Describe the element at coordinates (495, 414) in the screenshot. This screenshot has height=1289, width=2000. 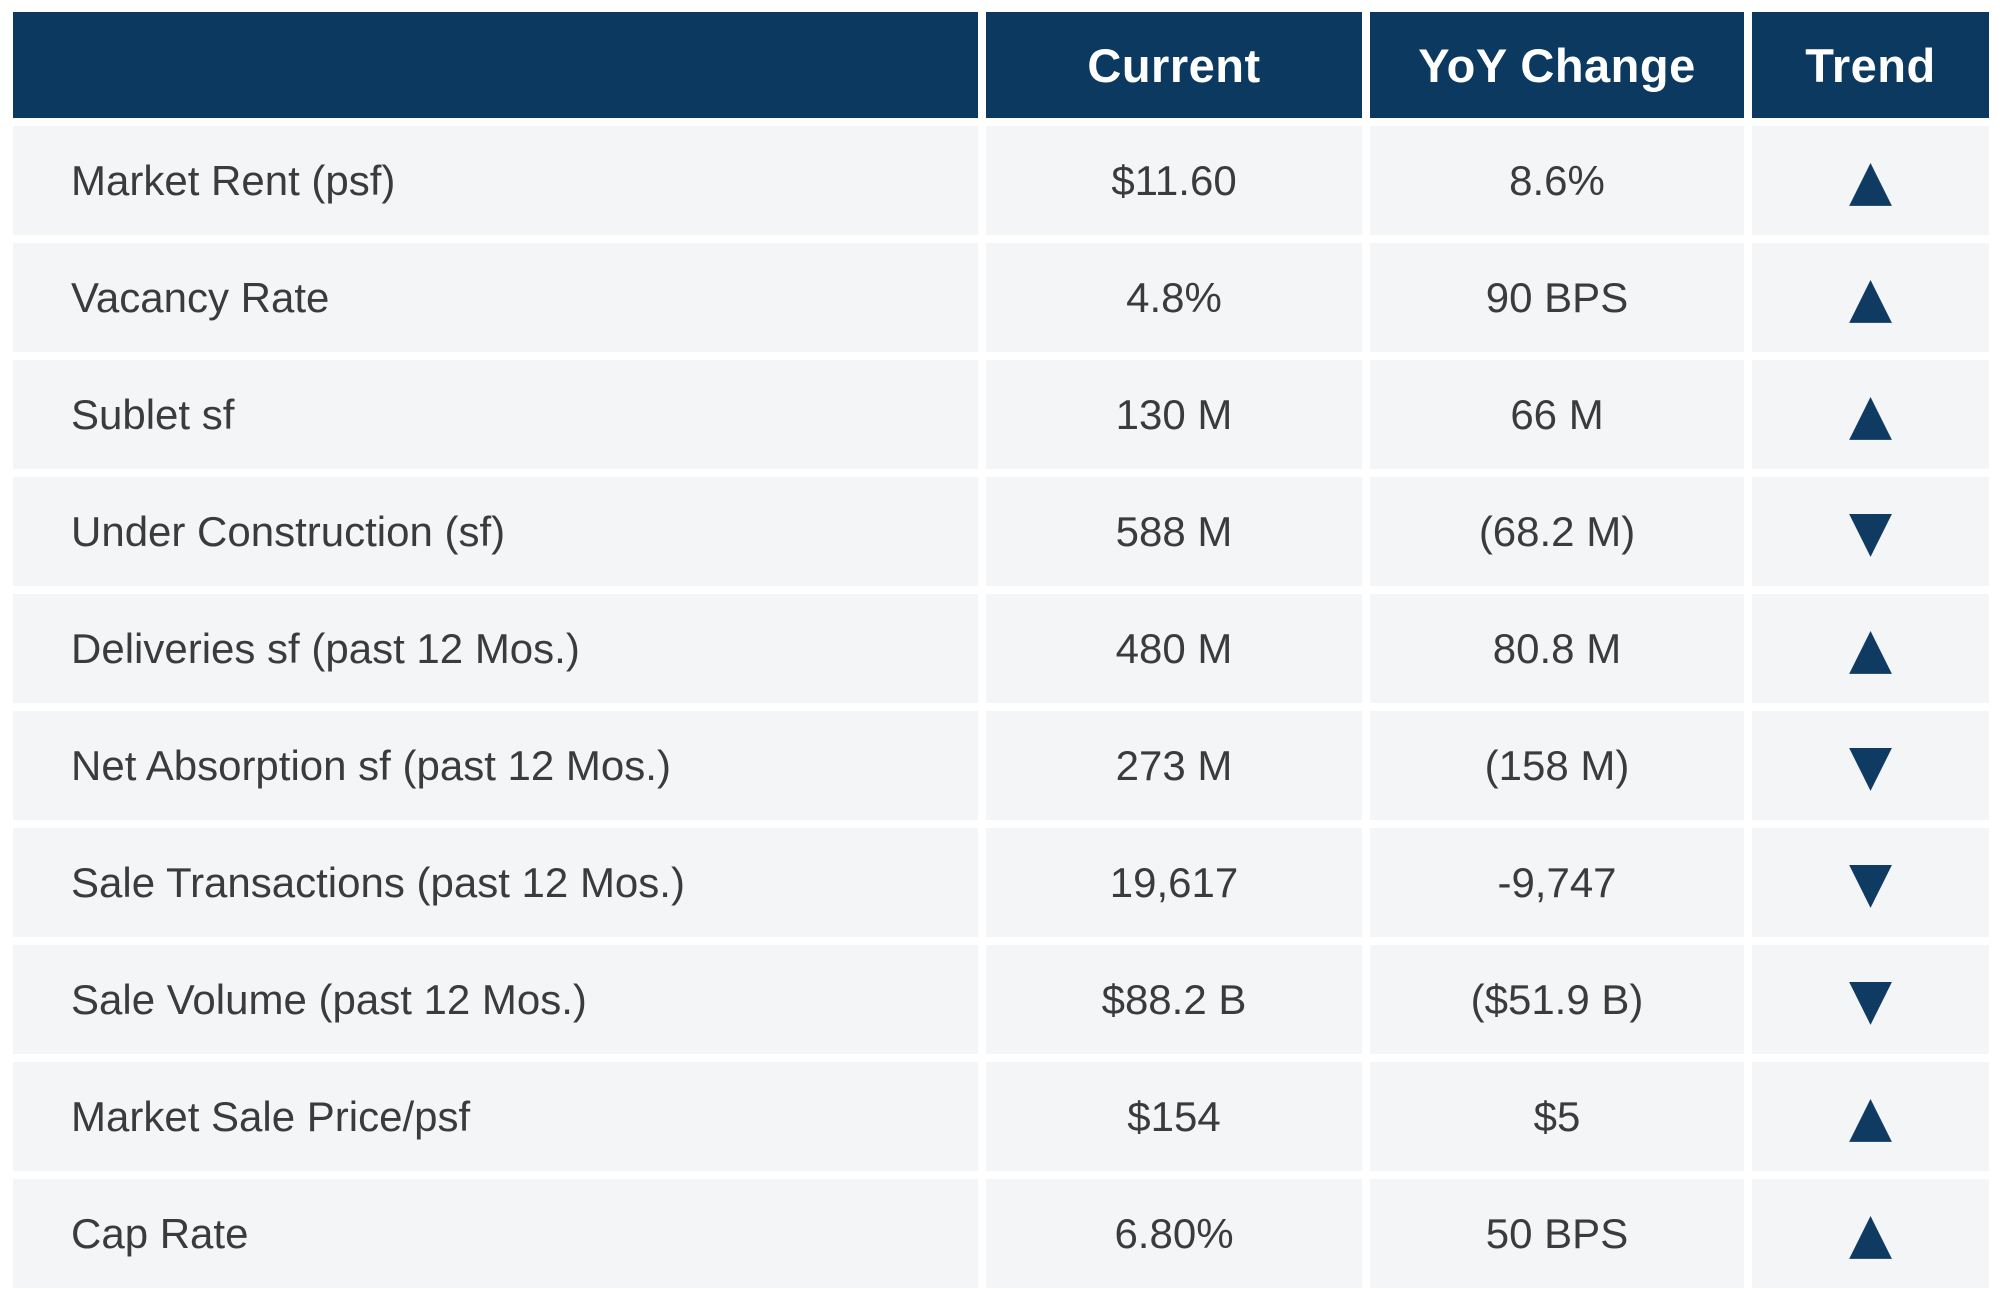
I see `metric-label: Sublet sf` at that location.